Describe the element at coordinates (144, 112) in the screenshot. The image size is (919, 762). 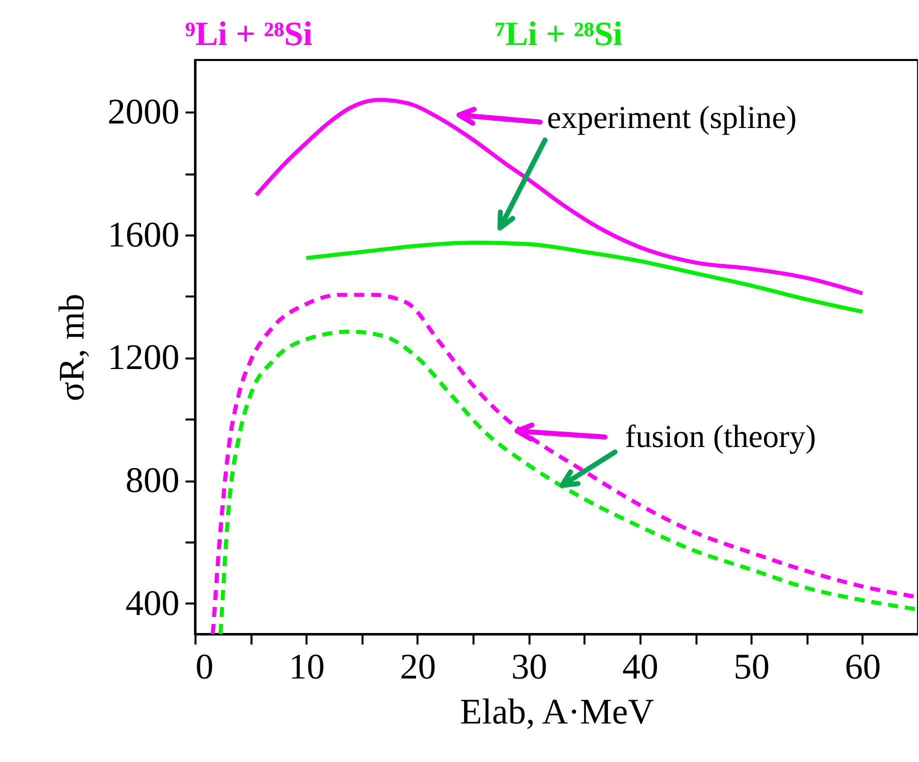
I see `y-tick-label: 2000` at that location.